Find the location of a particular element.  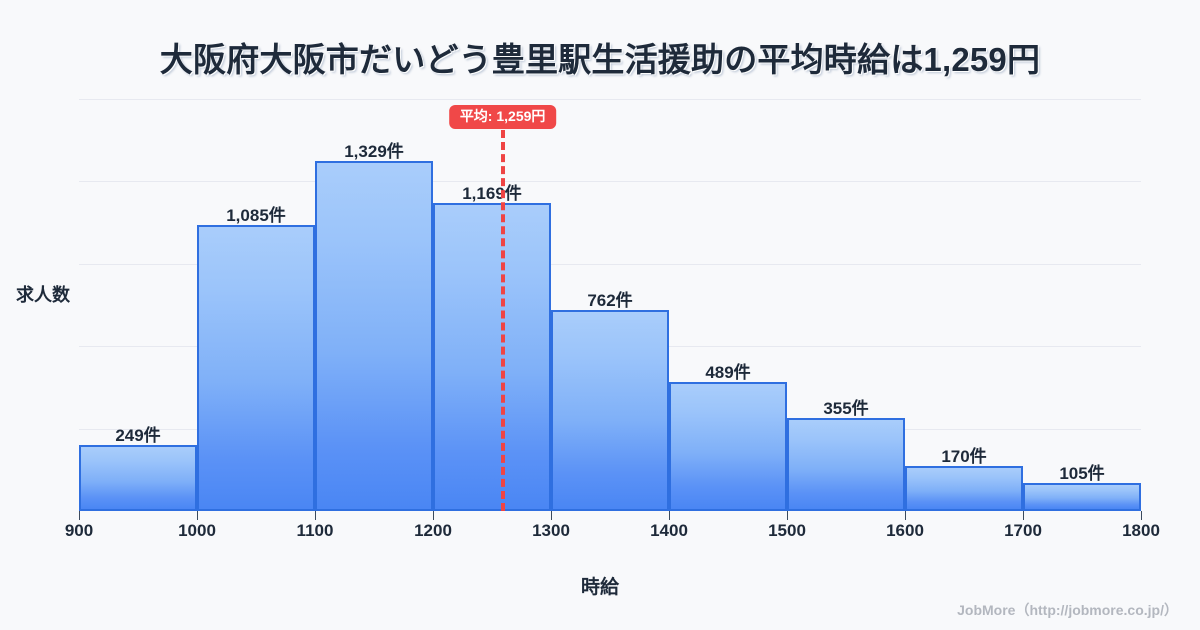

x-axis-tick-label: 1100 is located at coordinates (315, 530).